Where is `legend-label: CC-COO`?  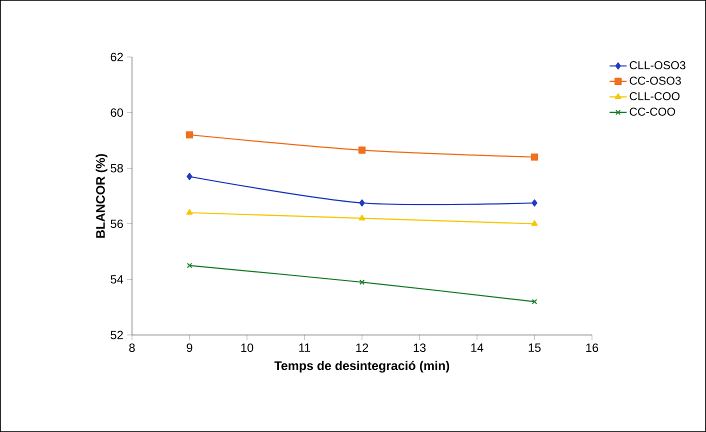 legend-label: CC-COO is located at coordinates (653, 112).